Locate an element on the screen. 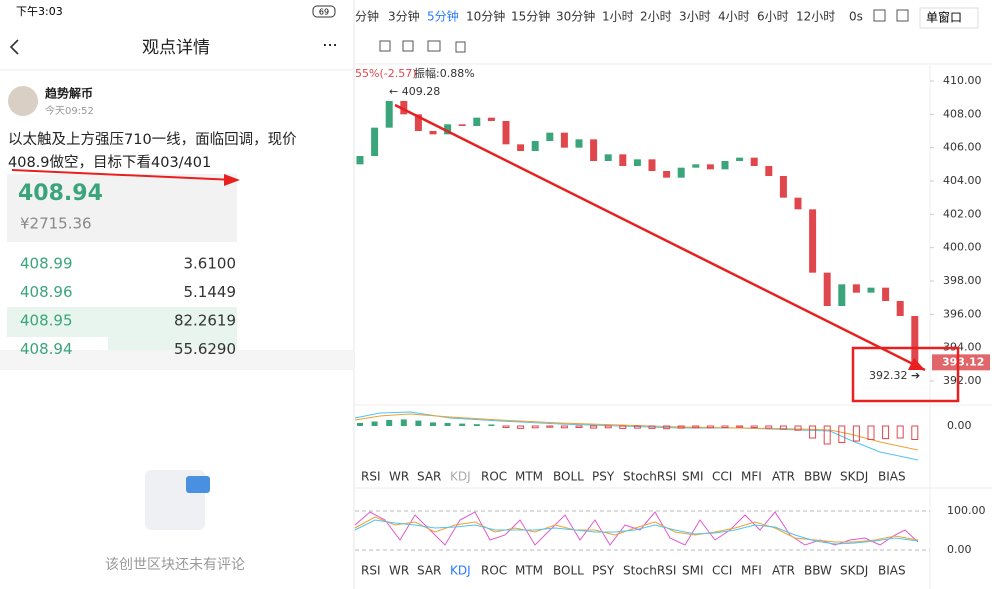  interval-tab: 5分钟 is located at coordinates (443, 16).